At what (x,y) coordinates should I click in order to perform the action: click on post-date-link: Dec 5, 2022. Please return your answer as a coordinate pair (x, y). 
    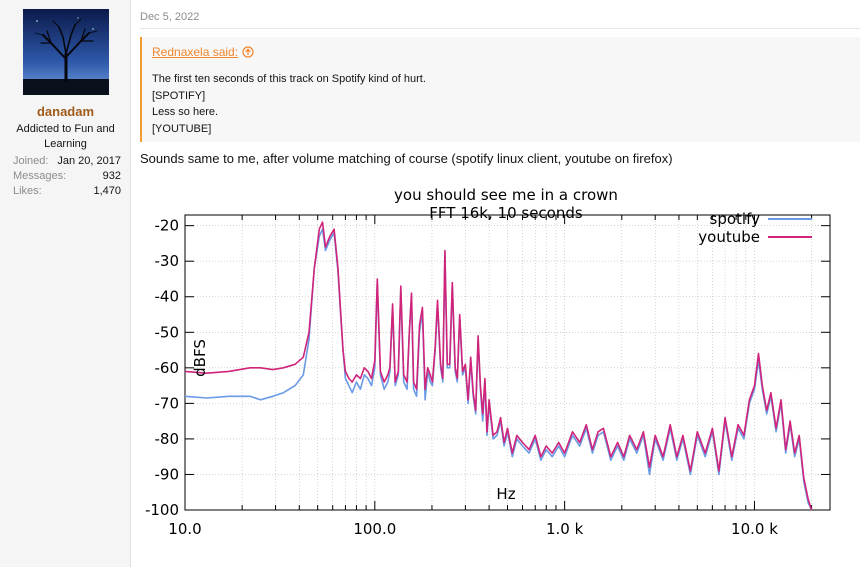
    Looking at the image, I should click on (170, 17).